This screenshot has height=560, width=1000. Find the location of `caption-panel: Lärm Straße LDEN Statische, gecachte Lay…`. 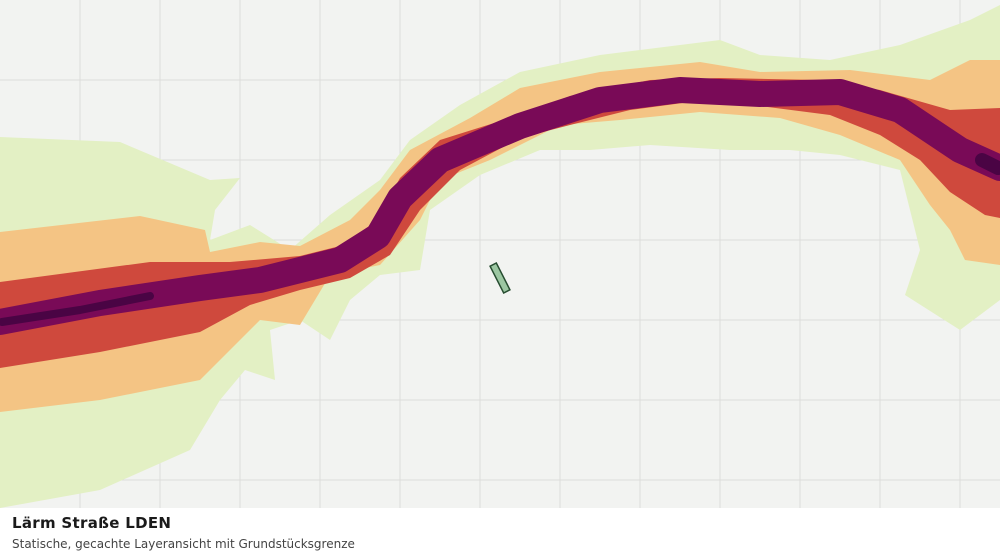

caption-panel: Lärm Straße LDEN Statische, gecachte Lay… is located at coordinates (500, 534).